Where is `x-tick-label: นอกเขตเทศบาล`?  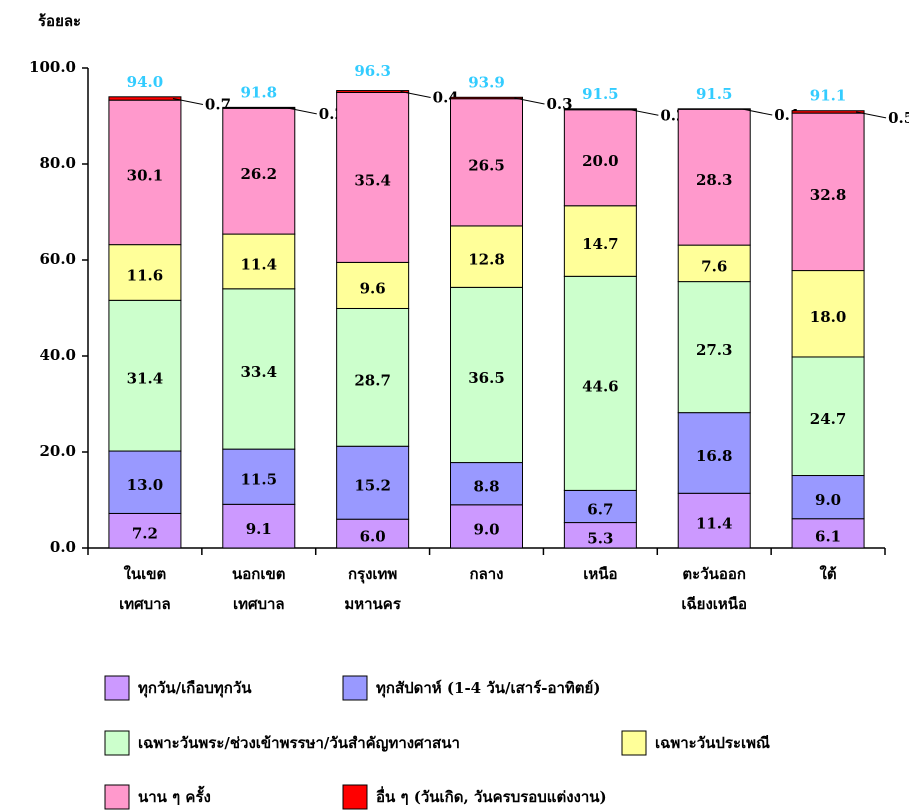 x-tick-label: นอกเขตเทศบาล is located at coordinates (258, 589).